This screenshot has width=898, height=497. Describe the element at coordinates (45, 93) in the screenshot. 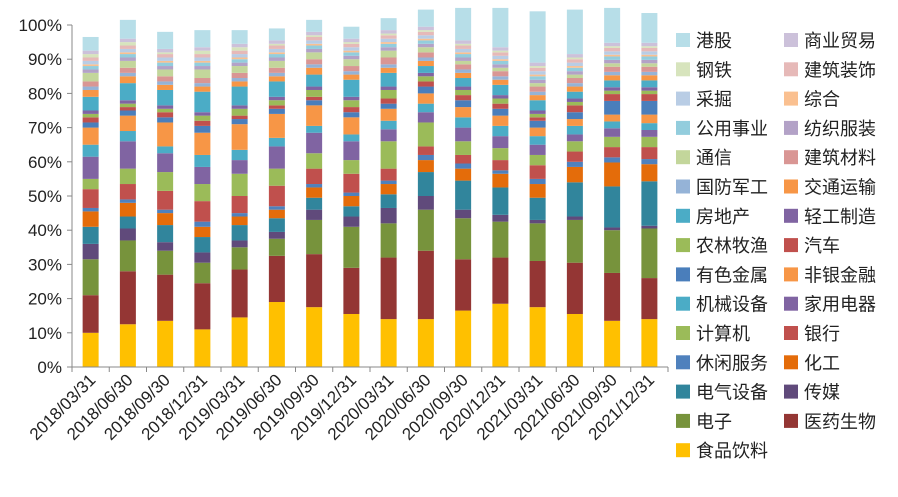

I see `y-tick-label: 80%` at that location.